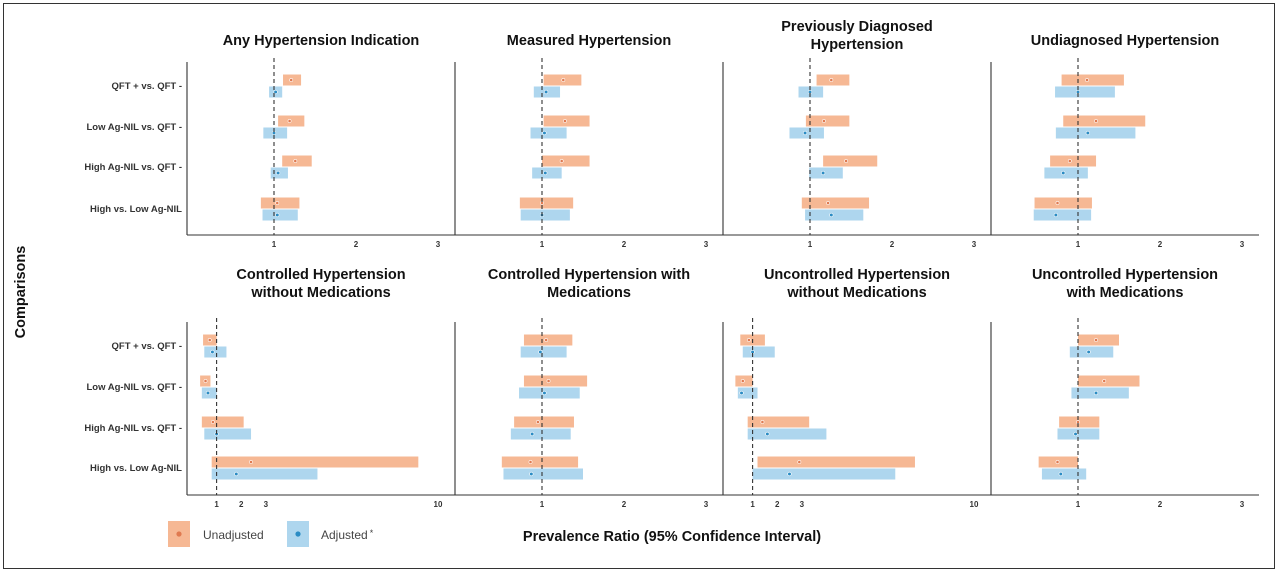 This screenshot has width=1280, height=579. I want to click on legend-unadjusted-label: Unadjusted, so click(233, 535).